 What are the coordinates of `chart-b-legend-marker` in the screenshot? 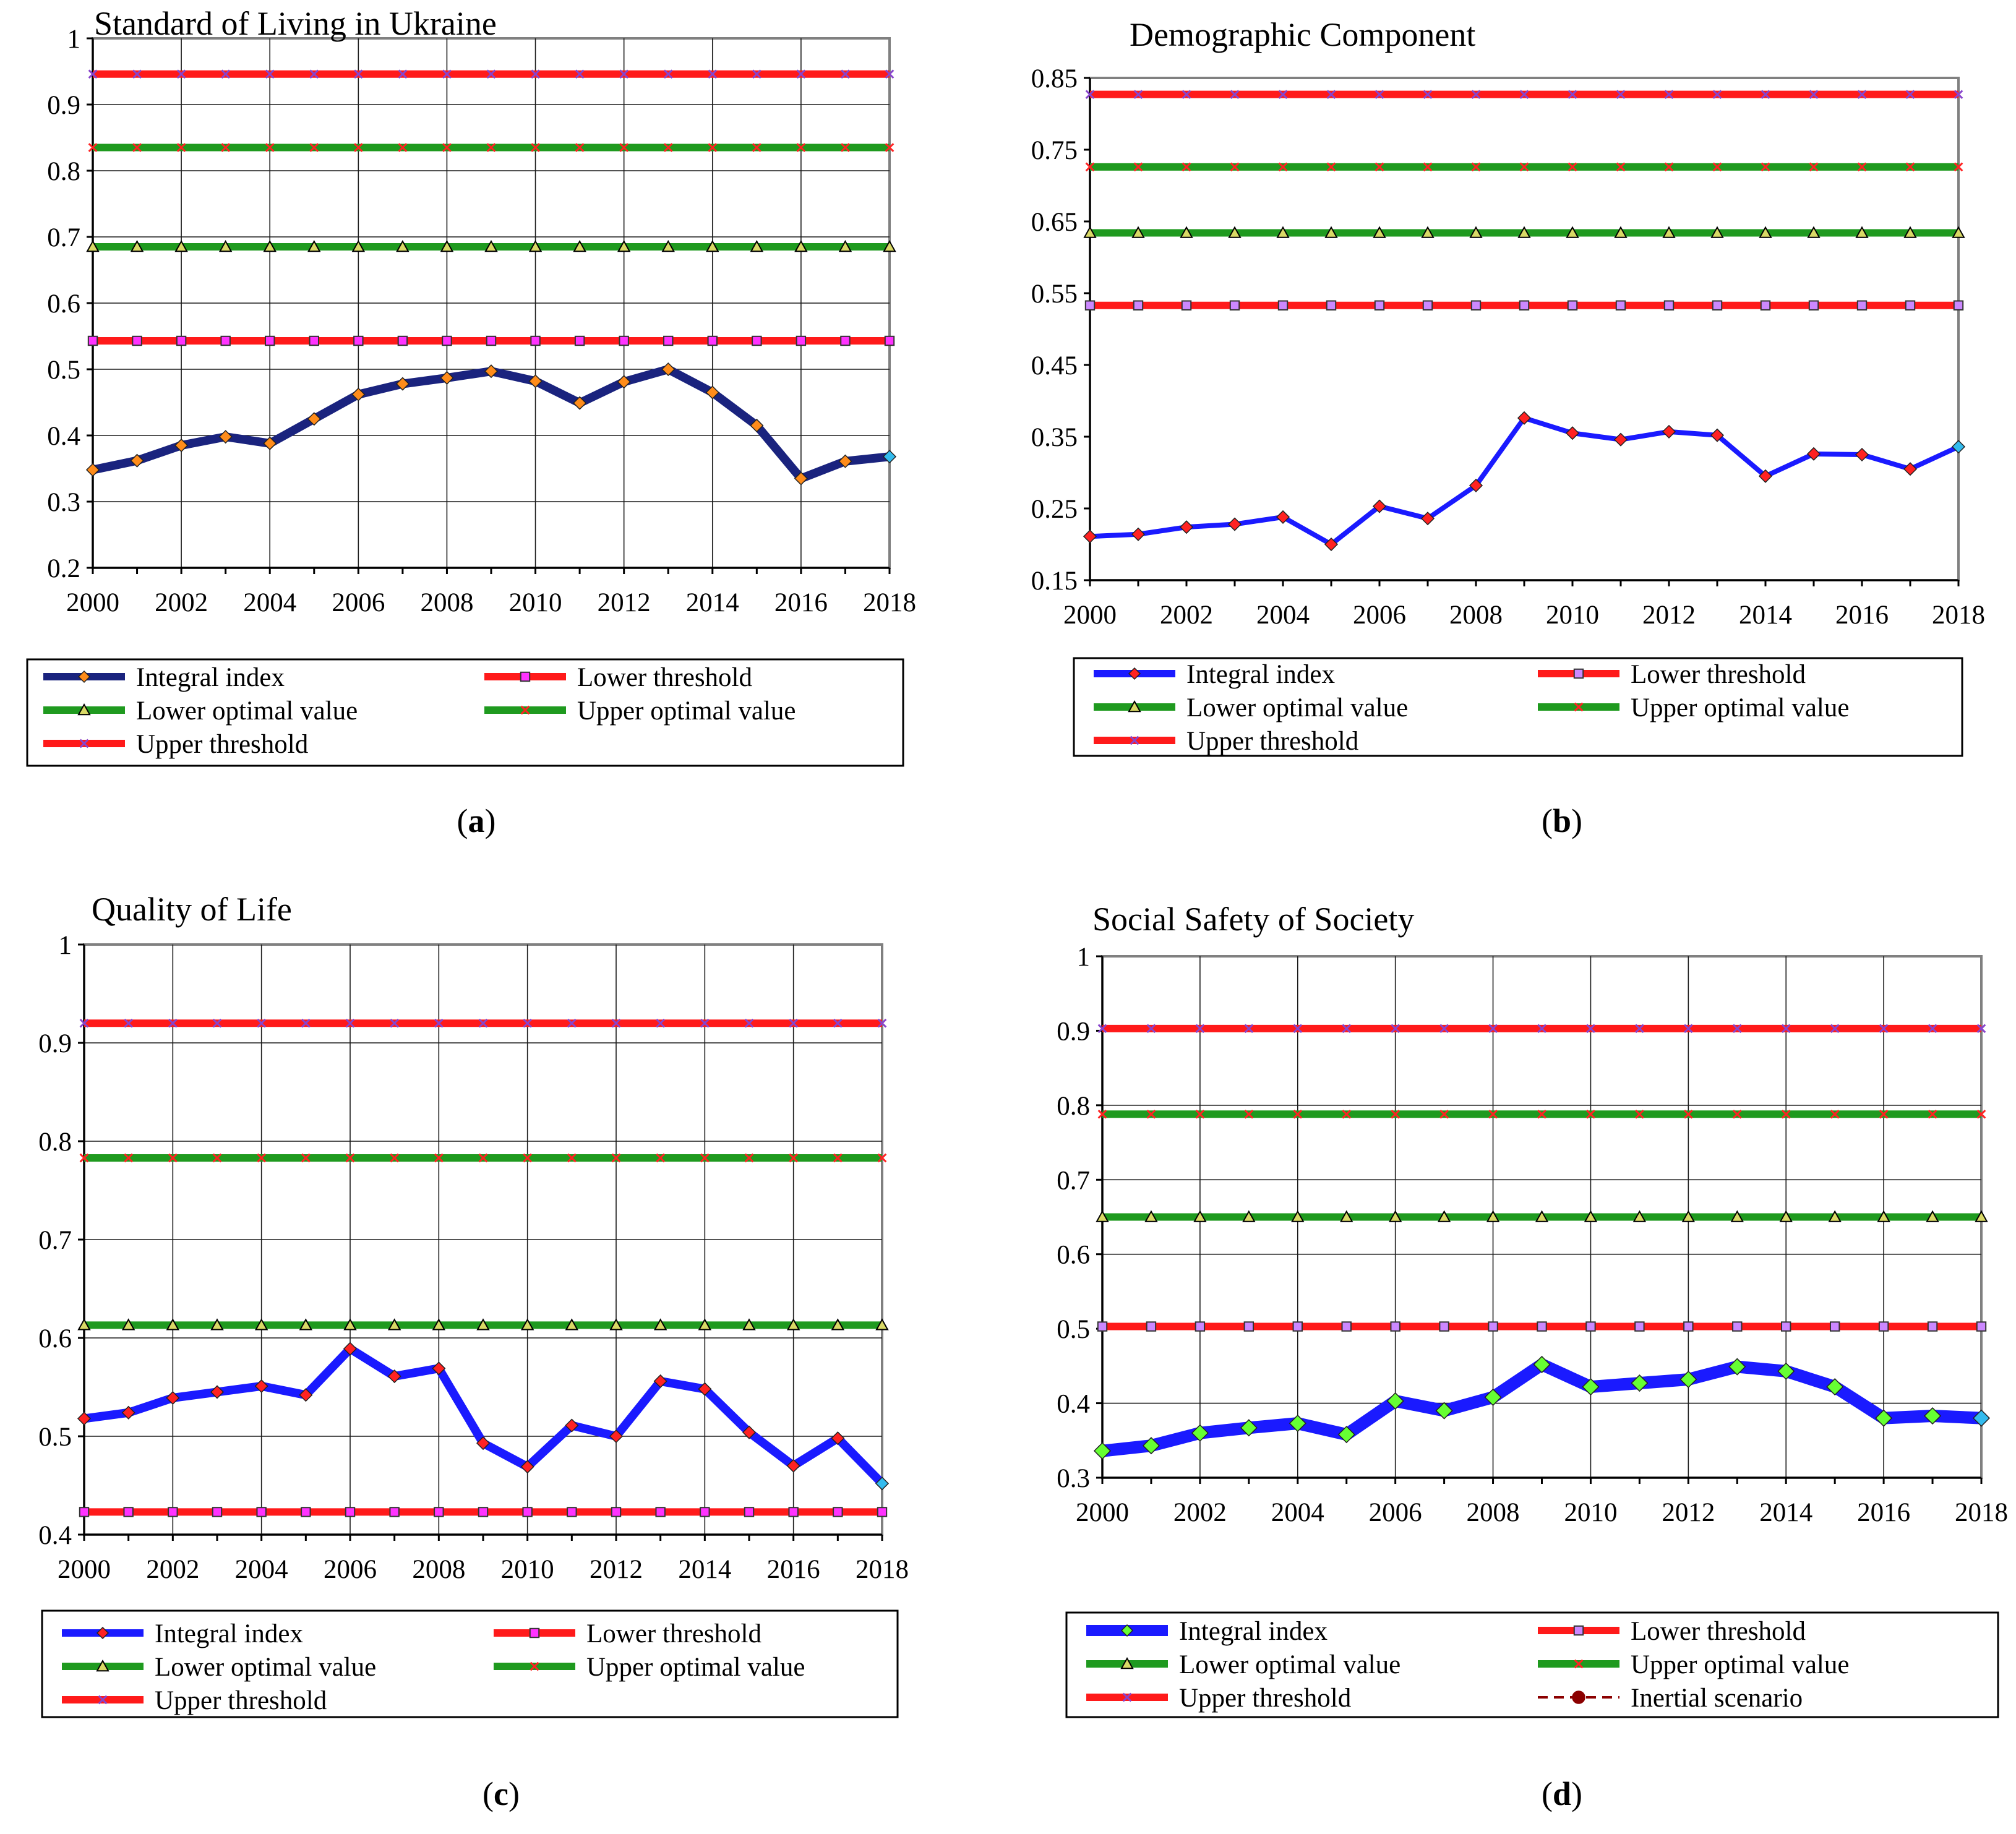 It's located at (1134, 740).